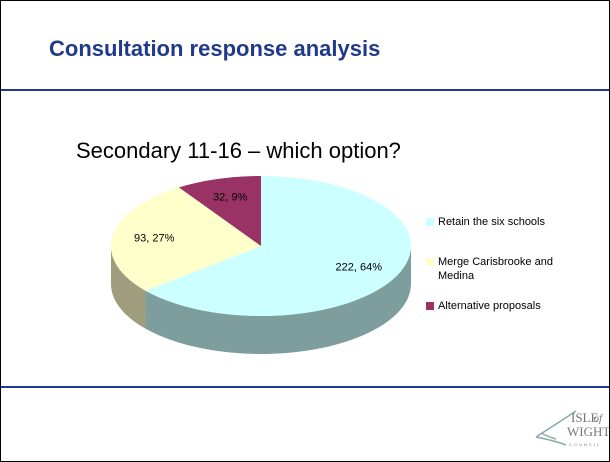 The image size is (610, 462). What do you see at coordinates (585, 417) in the screenshot?
I see `logo-text: ISLE` at bounding box center [585, 417].